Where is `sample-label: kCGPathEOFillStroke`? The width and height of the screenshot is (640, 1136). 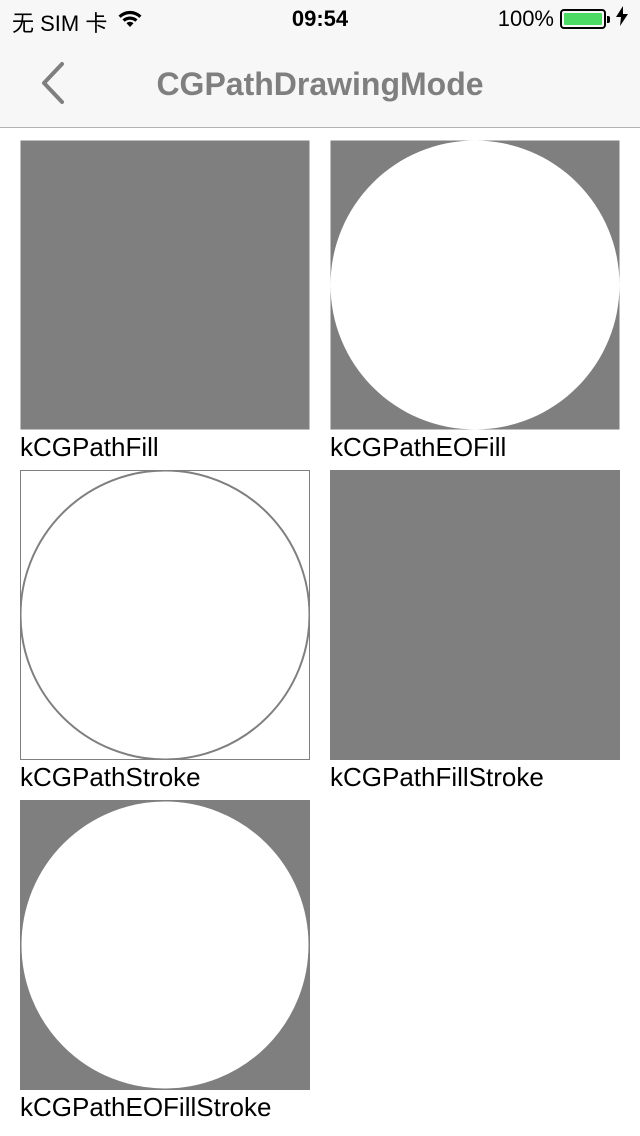 sample-label: kCGPathEOFillStroke is located at coordinates (146, 1107).